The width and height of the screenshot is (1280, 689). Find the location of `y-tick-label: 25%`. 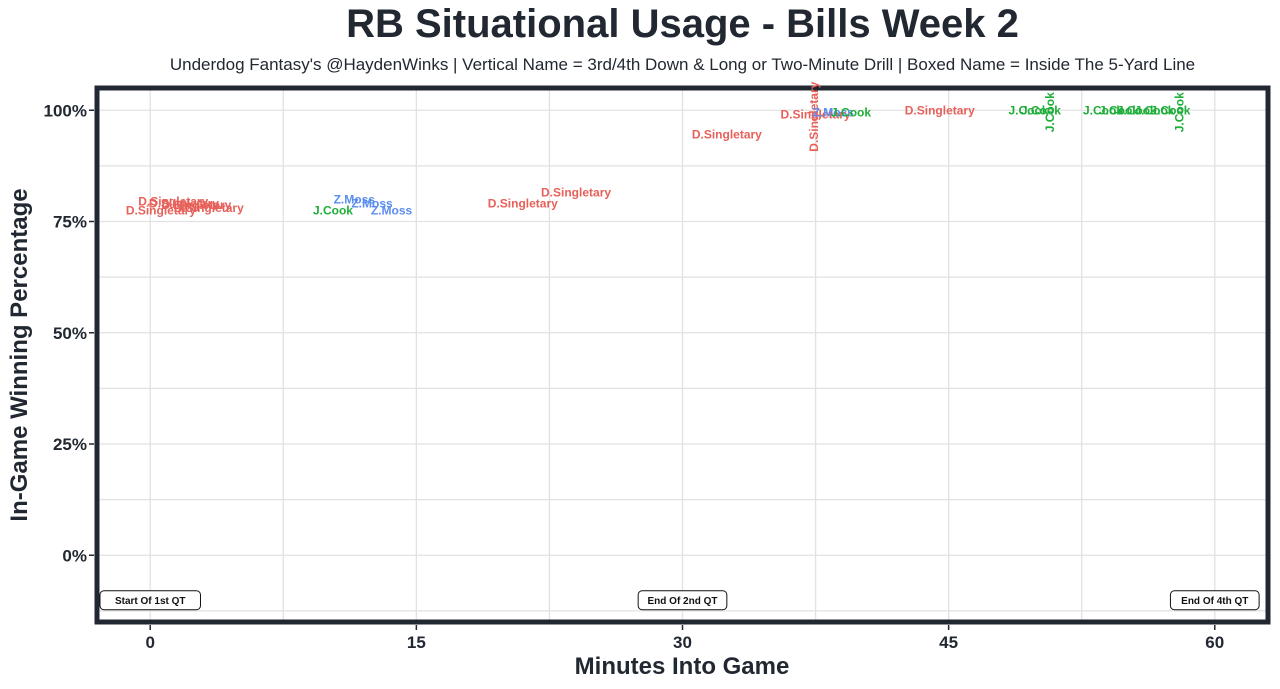

y-tick-label: 25% is located at coordinates (70, 444).